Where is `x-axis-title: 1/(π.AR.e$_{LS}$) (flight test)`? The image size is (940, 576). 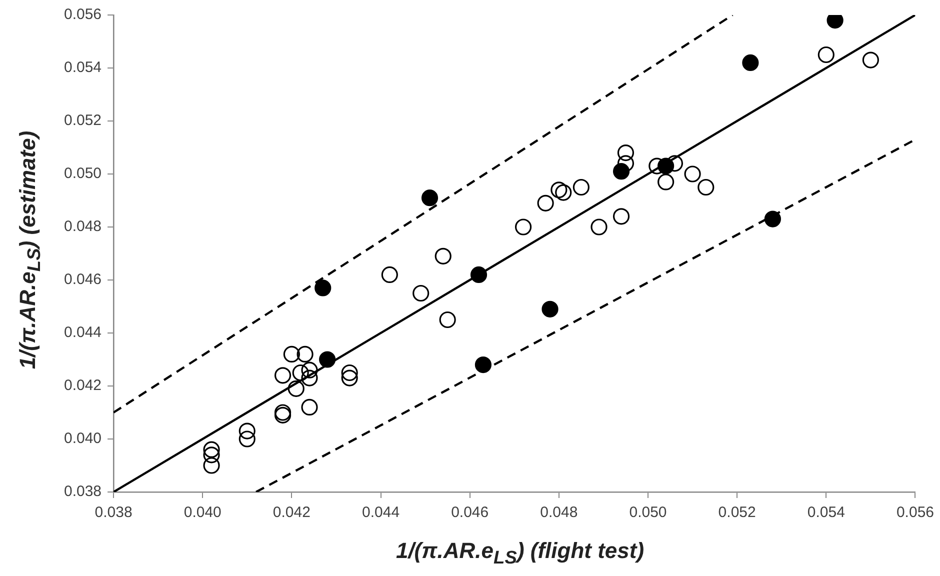 x-axis-title: 1/(π.AR.e$_{LS}$) (flight test) is located at coordinates (520, 553).